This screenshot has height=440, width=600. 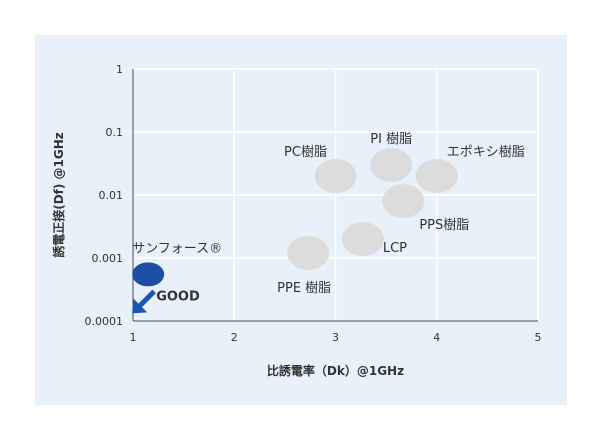 I want to click on good-arrow-shaft, so click(x=146, y=299).